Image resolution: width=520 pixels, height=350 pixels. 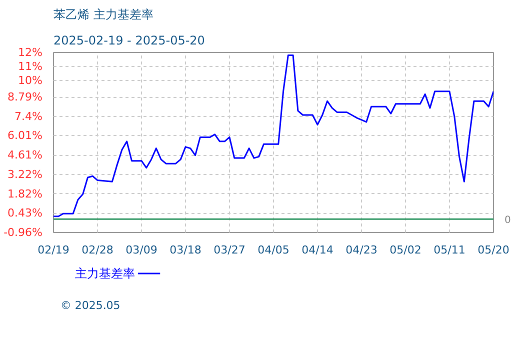 I want to click on y-tick-label: 0.43%, so click(x=25, y=213).